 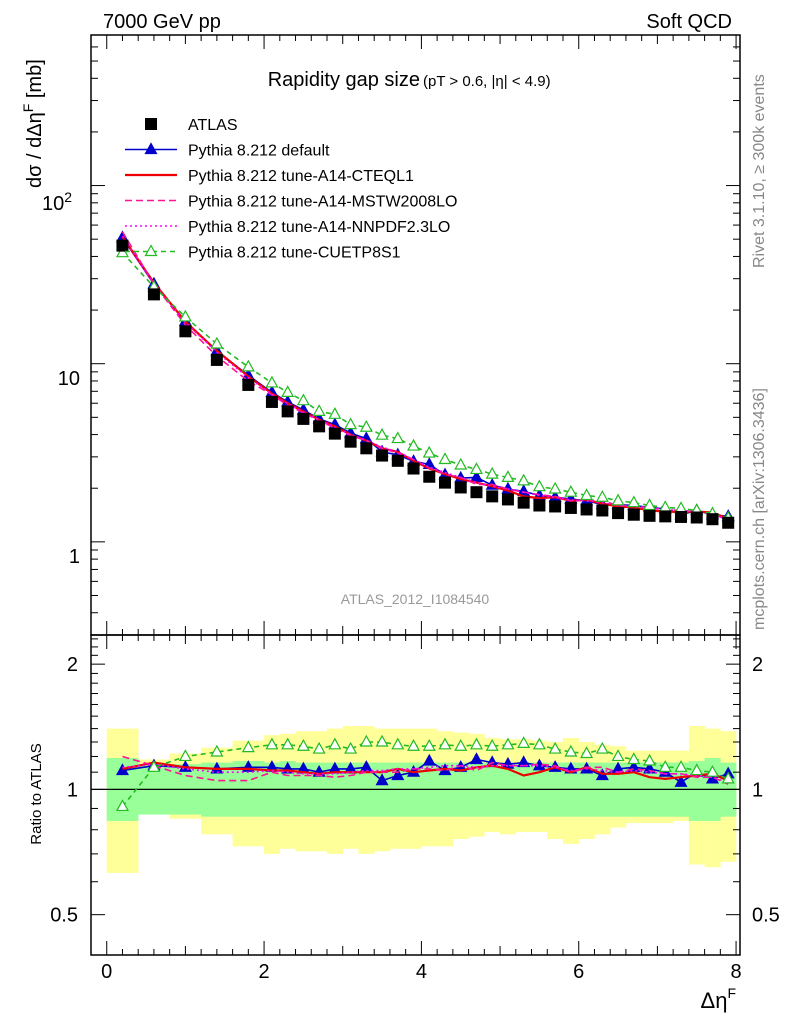 What do you see at coordinates (766, 916) in the screenshot?
I see `ratio-ytick-0.5-right: 0.5` at bounding box center [766, 916].